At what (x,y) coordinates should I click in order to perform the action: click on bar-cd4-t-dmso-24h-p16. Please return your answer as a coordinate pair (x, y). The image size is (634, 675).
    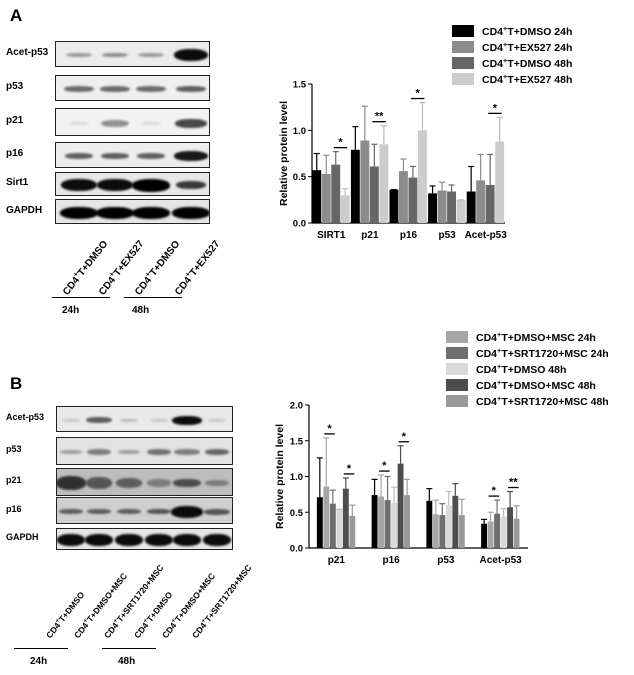
    Looking at the image, I should click on (374, 521).